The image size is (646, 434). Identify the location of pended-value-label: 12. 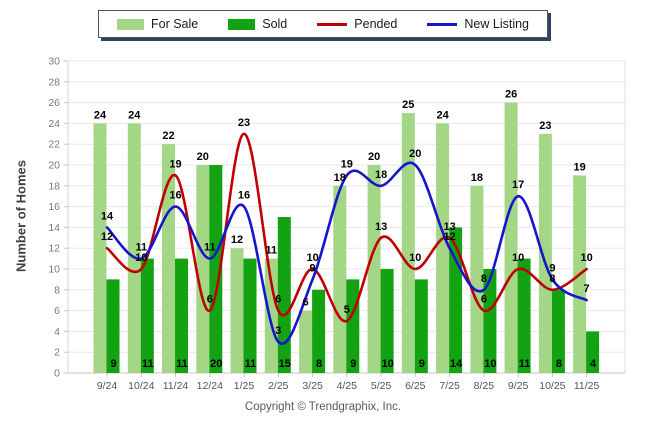
(107, 237).